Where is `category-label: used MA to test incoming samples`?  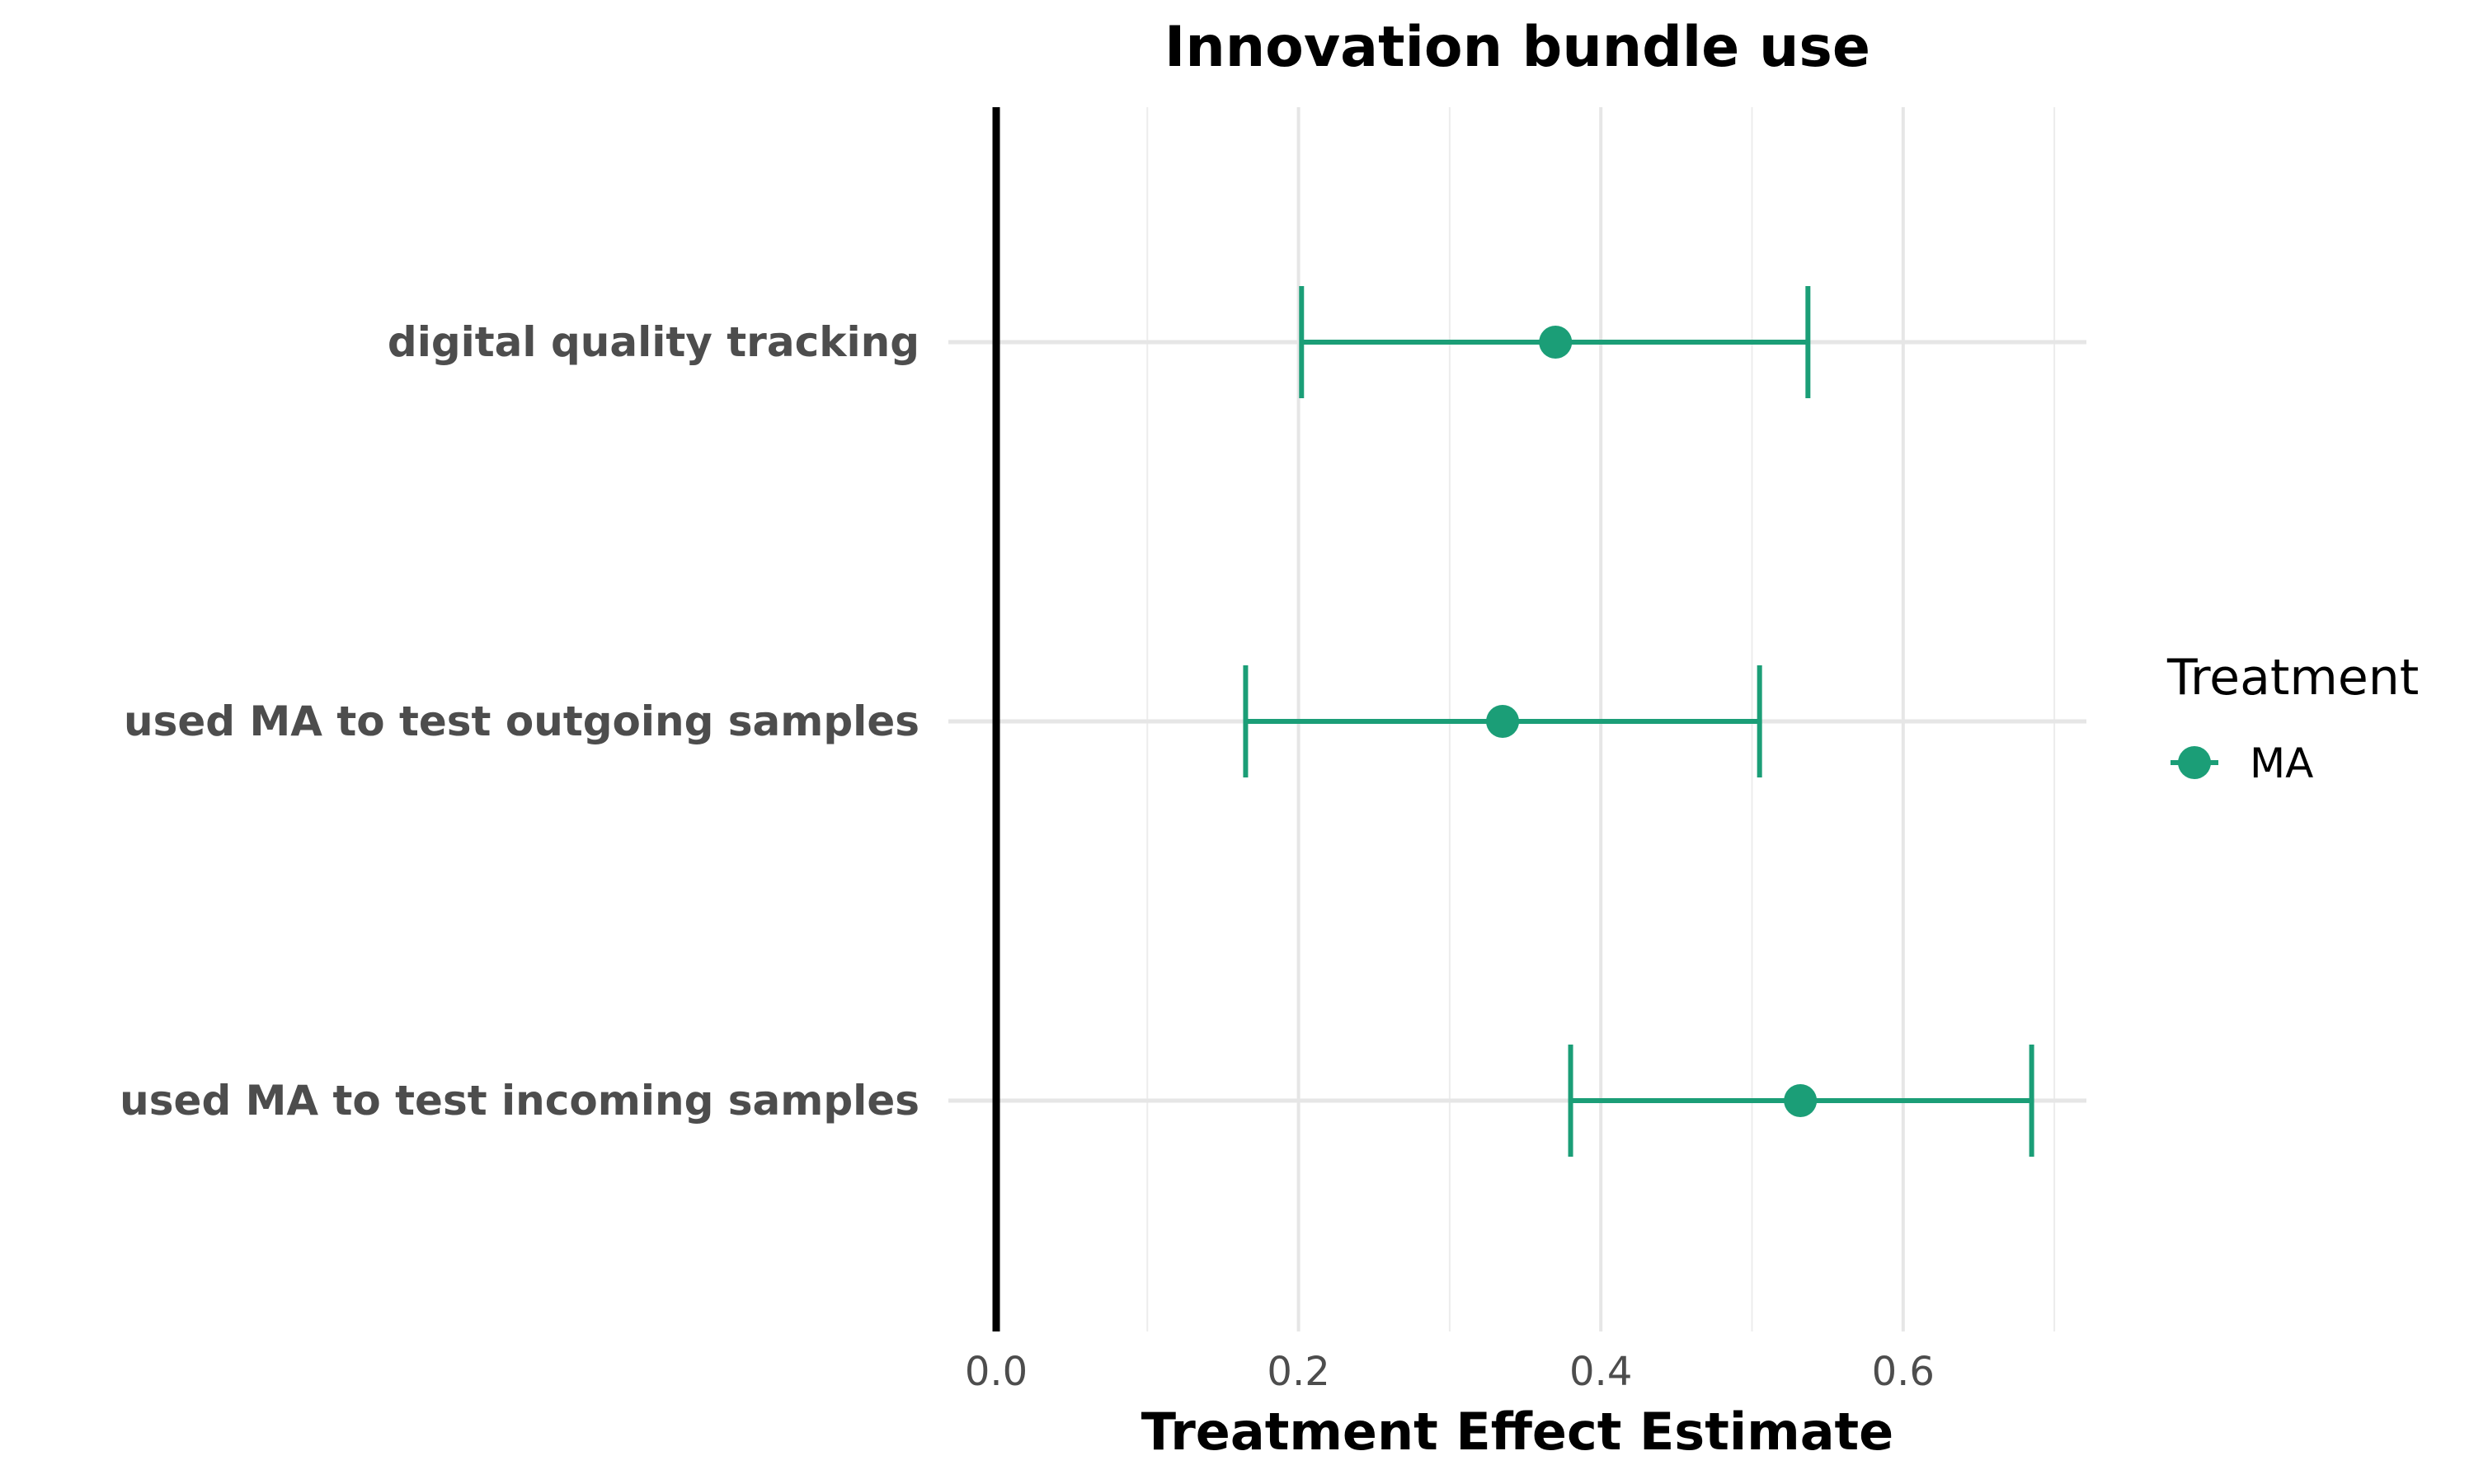
category-label: used MA to test incoming samples is located at coordinates (520, 1101).